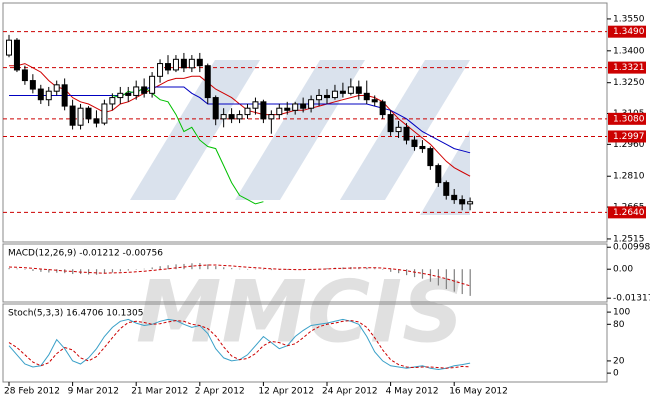  What do you see at coordinates (627, 31) in the screenshot?
I see `level-tag` at bounding box center [627, 31].